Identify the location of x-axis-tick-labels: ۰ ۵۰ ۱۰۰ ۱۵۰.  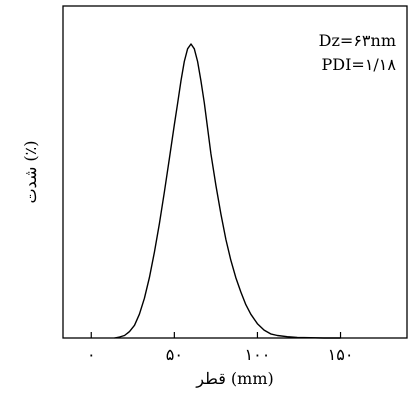
(220, 354).